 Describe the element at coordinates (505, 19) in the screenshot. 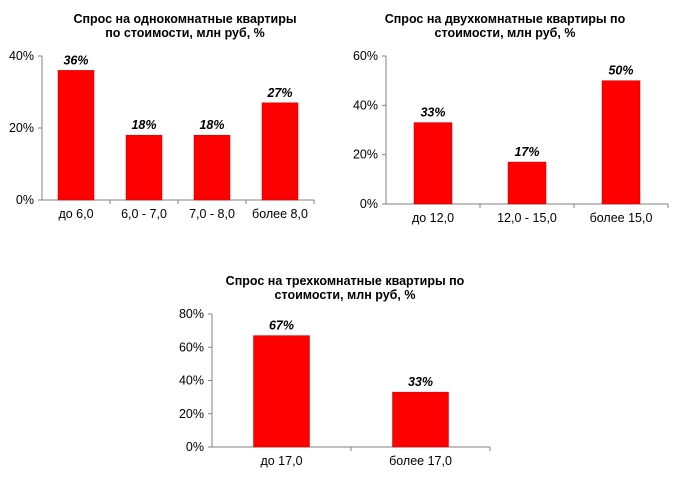

I see `chart-title-line: Спрос на двухкомнатные квартиры по` at that location.